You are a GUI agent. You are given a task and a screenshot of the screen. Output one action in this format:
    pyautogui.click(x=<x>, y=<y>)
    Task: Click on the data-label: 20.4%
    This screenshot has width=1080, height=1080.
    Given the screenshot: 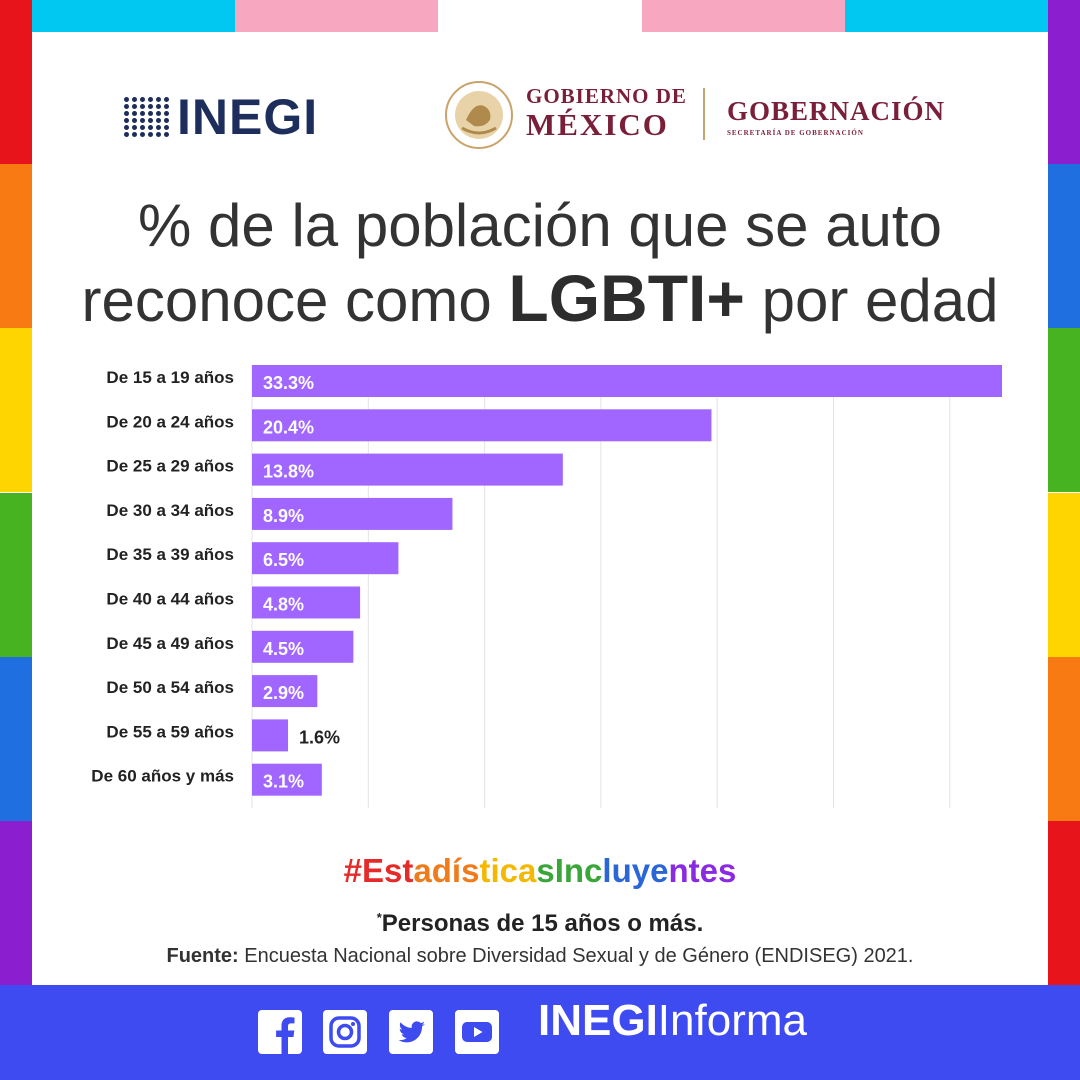 What is the action you would take?
    pyautogui.click(x=288, y=427)
    